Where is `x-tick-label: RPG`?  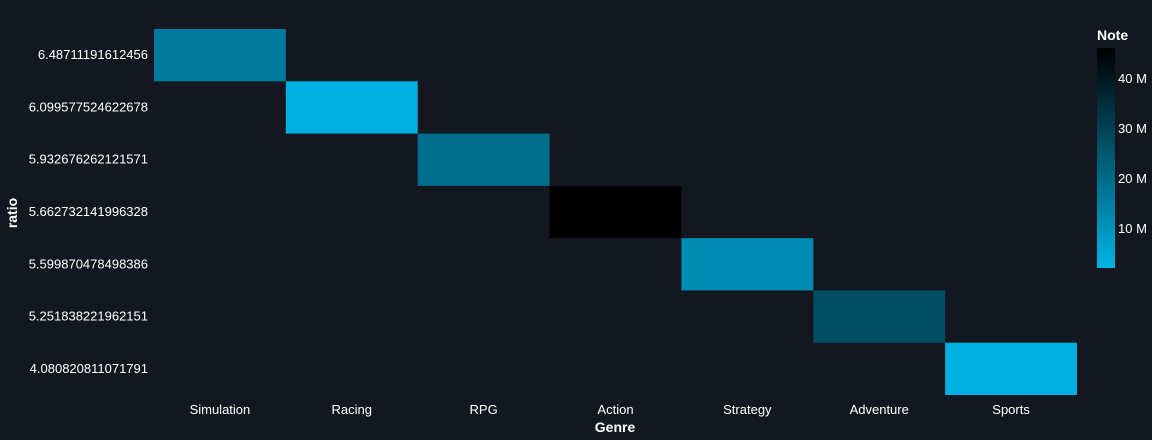
x-tick-label: RPG is located at coordinates (484, 409).